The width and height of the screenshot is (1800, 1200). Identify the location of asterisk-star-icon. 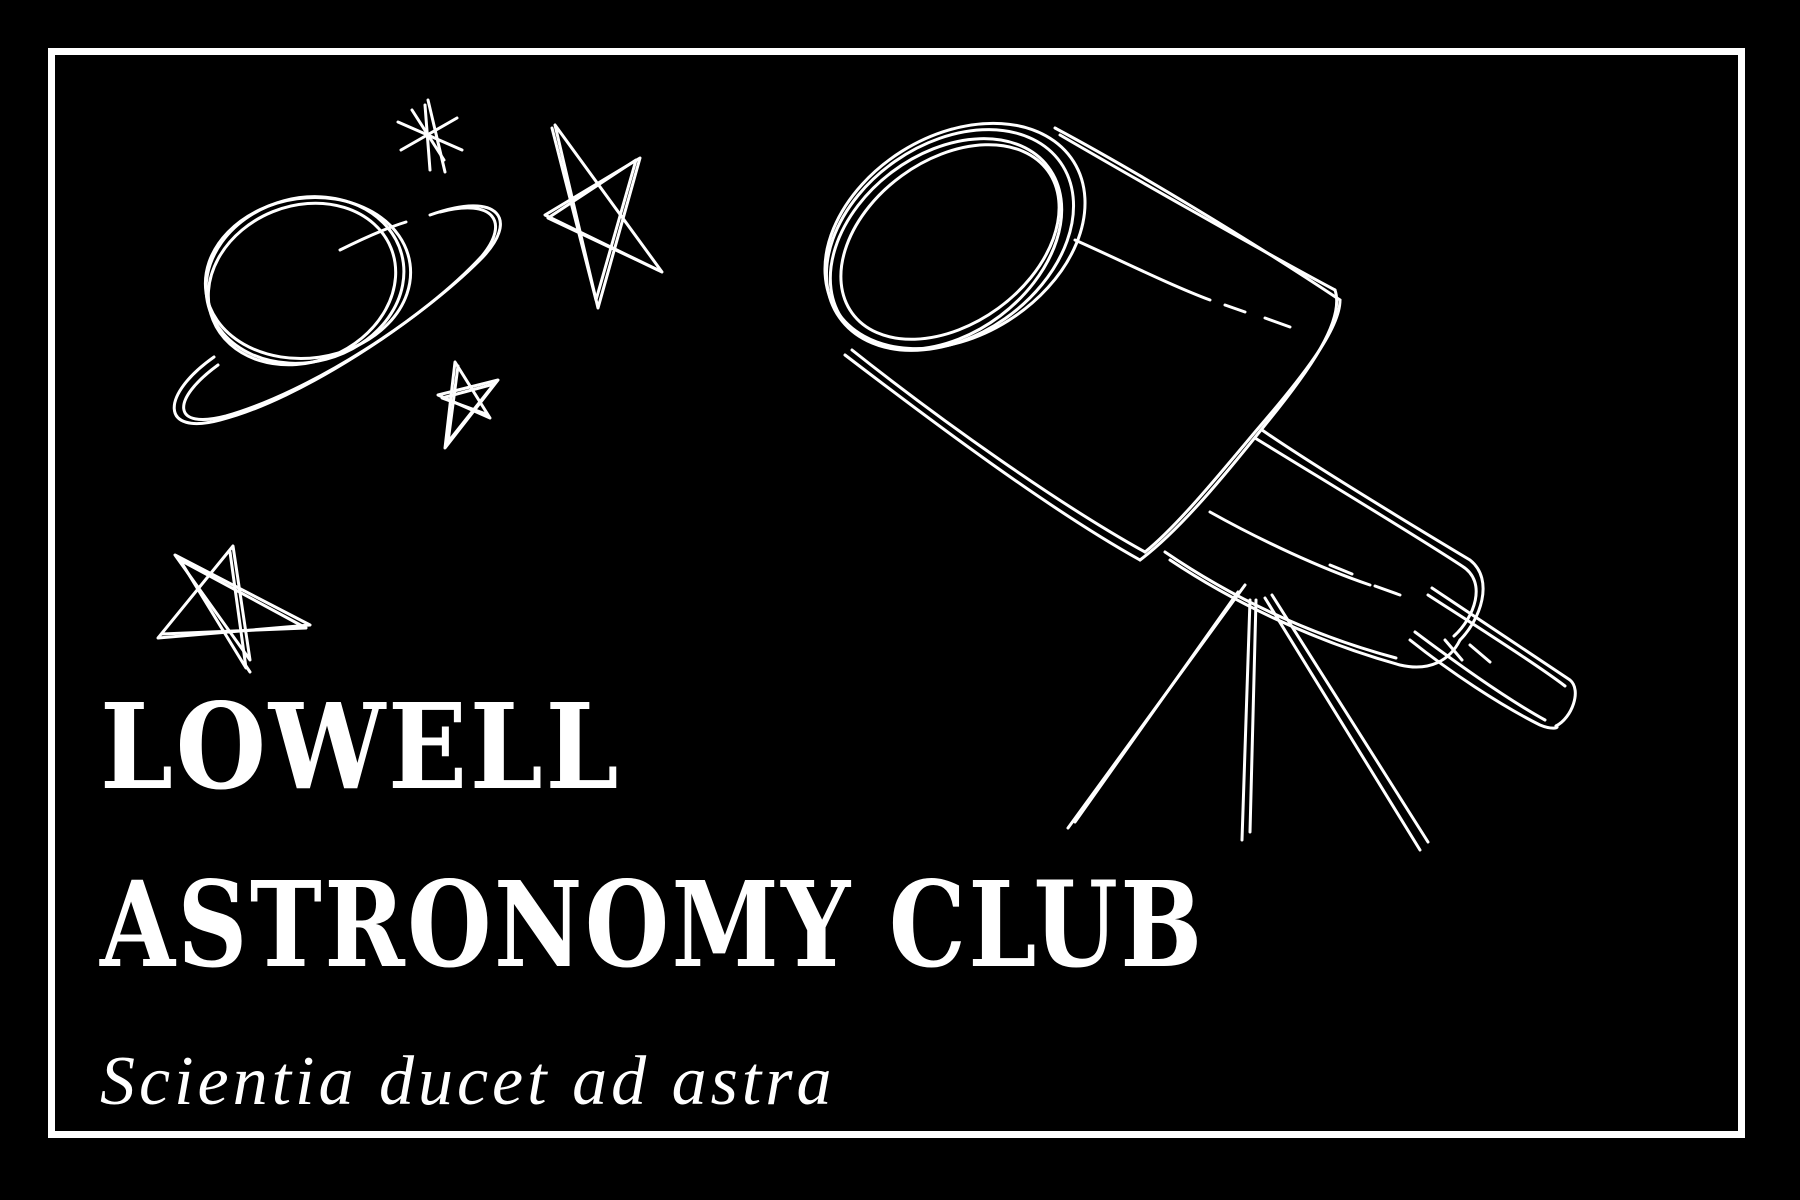
(430, 136).